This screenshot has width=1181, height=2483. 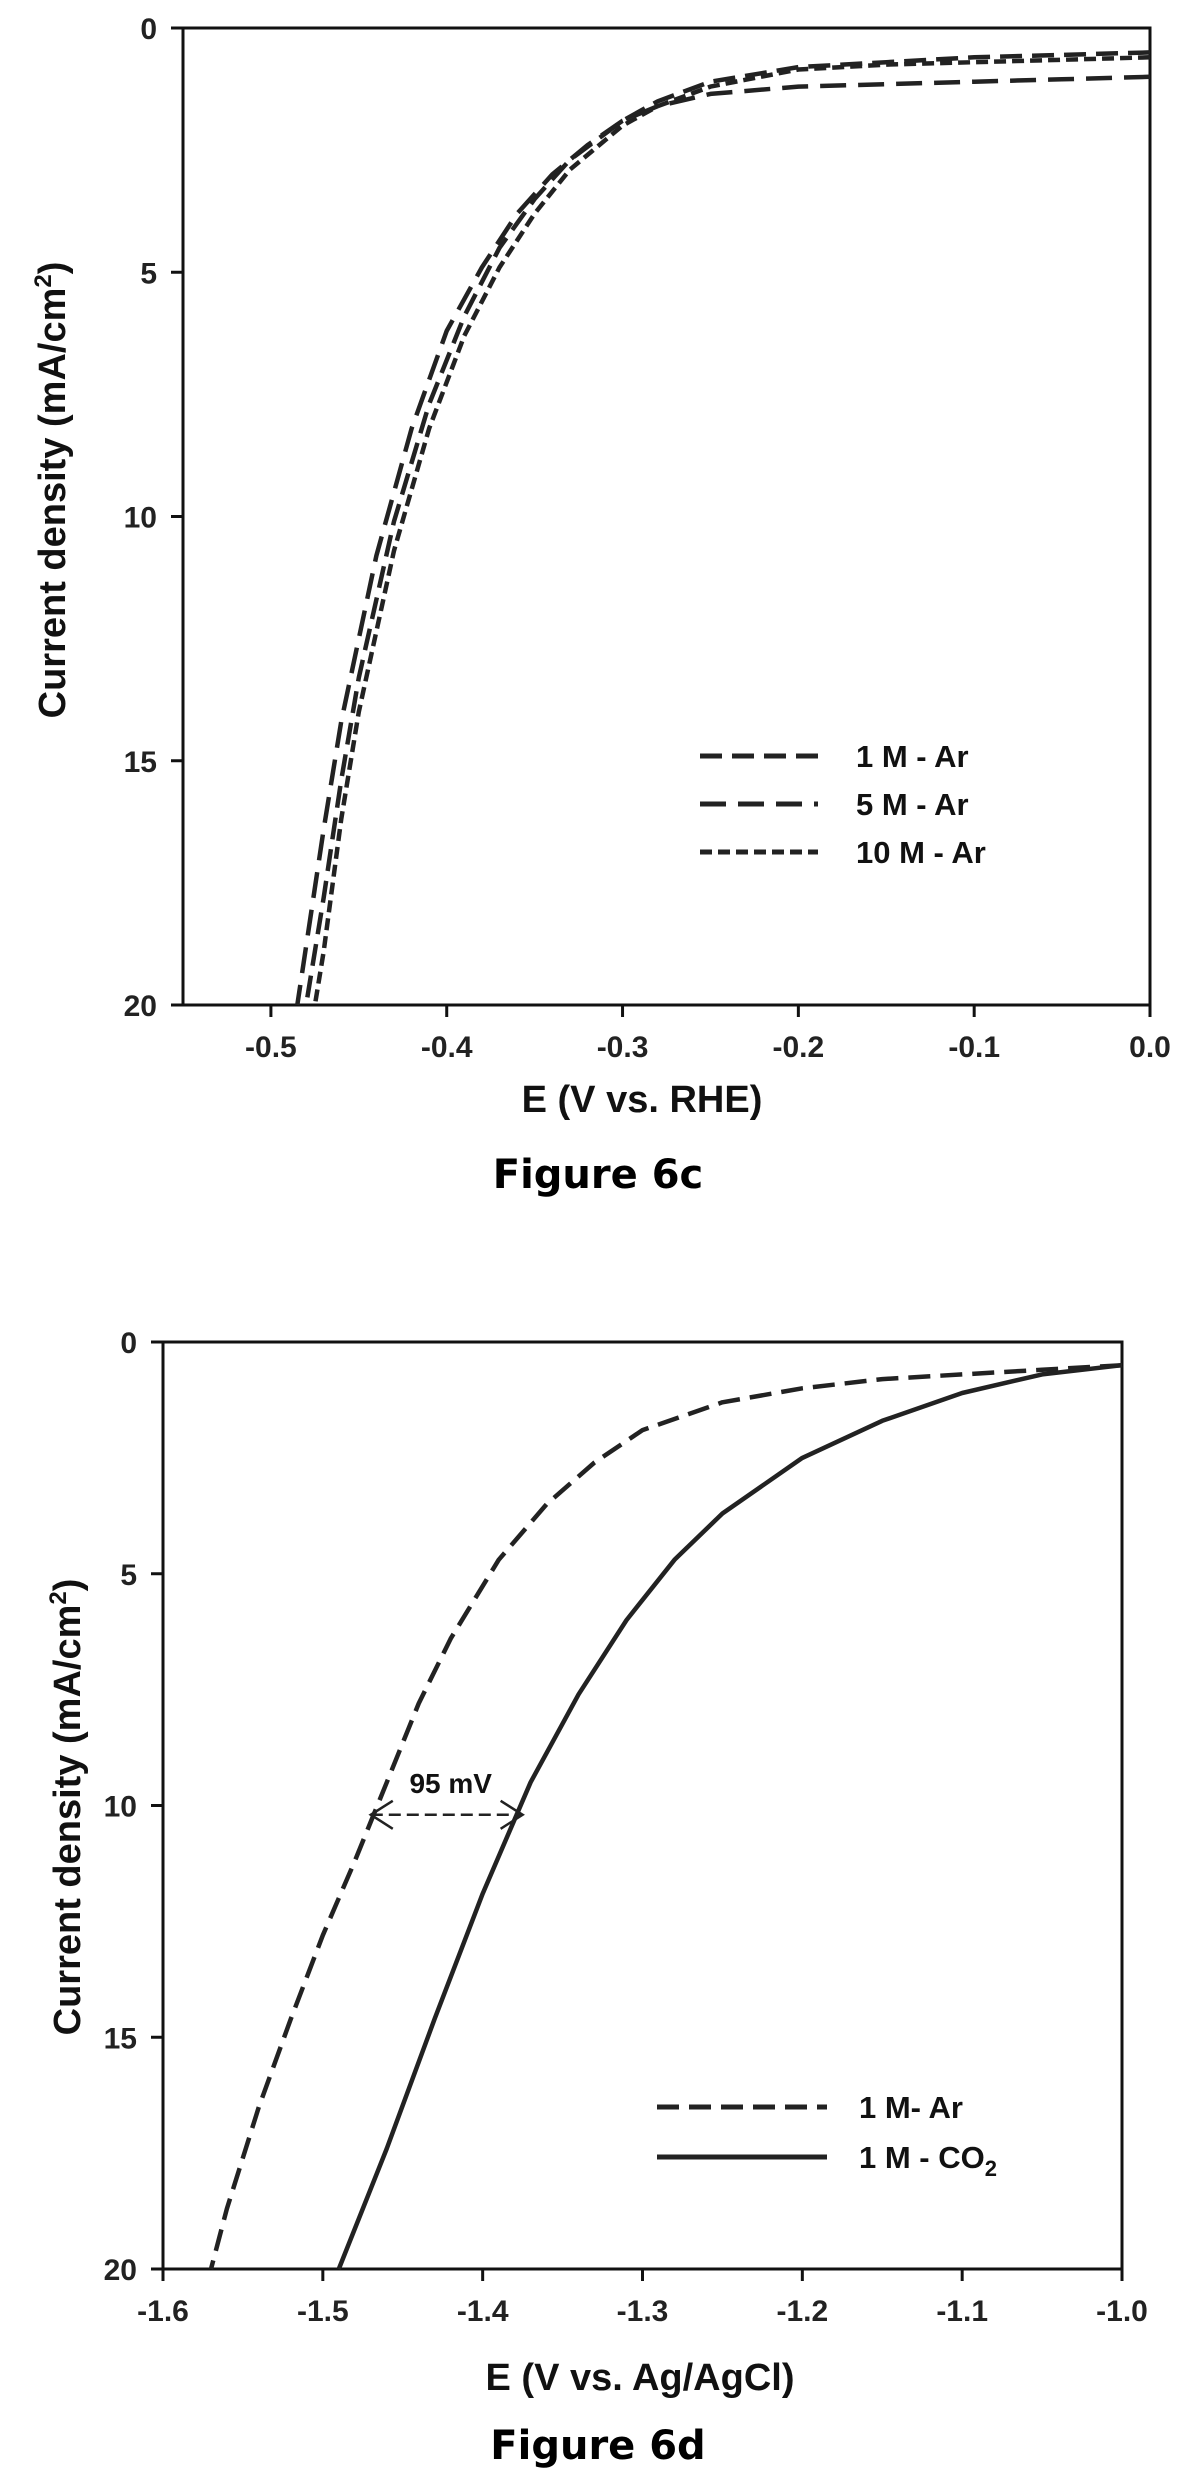 I want to click on x-tick-label: -1.3, so click(x=643, y=2311).